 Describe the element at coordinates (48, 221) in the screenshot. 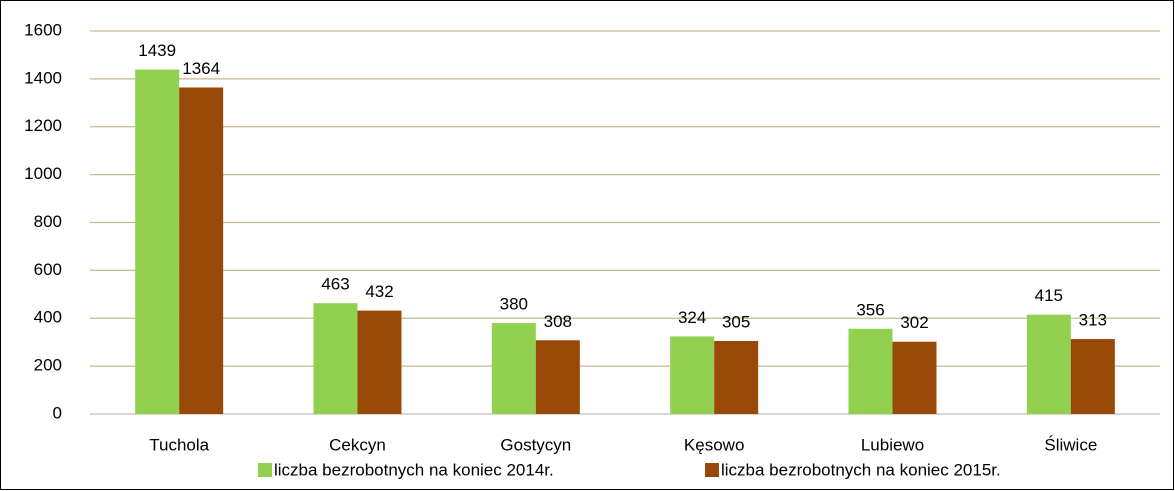

I see `y-tick-label: 800` at that location.